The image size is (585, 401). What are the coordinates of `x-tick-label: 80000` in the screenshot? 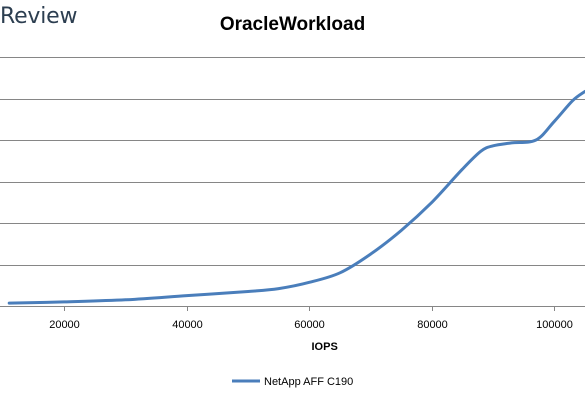 It's located at (432, 325).